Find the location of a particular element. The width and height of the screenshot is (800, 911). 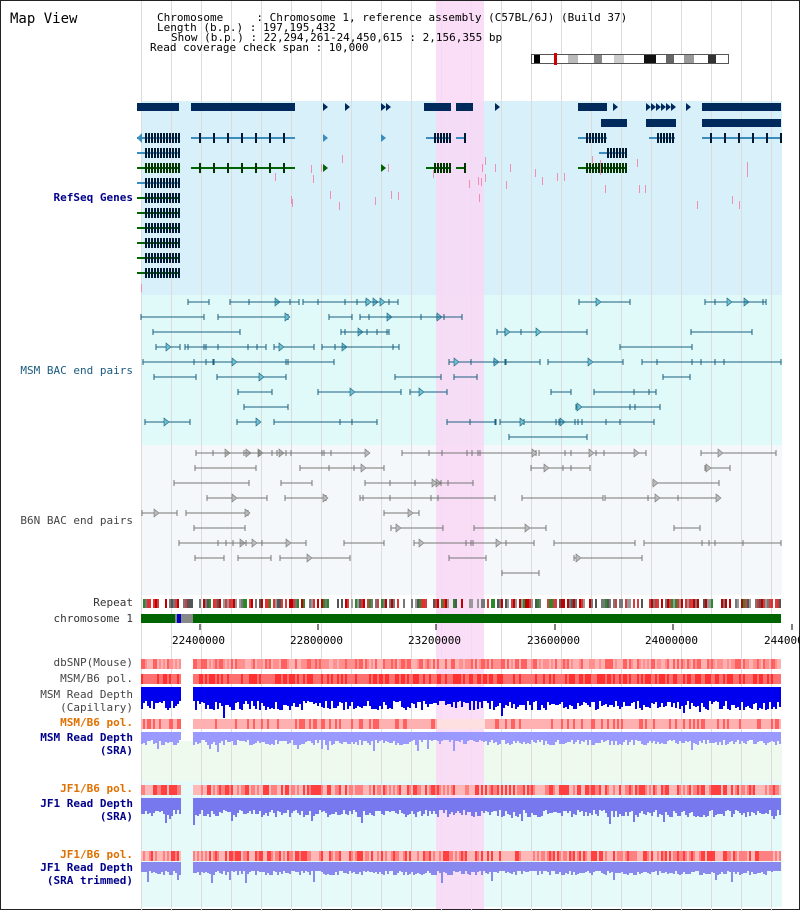

refseq-genes-label: RefSeq Genes is located at coordinates (93, 197).